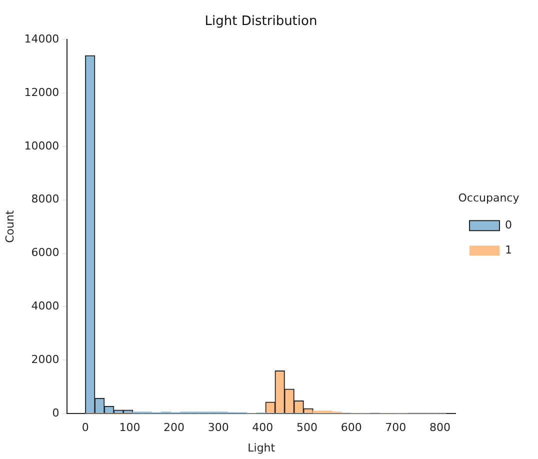  I want to click on x-tick-label: 700, so click(395, 427).